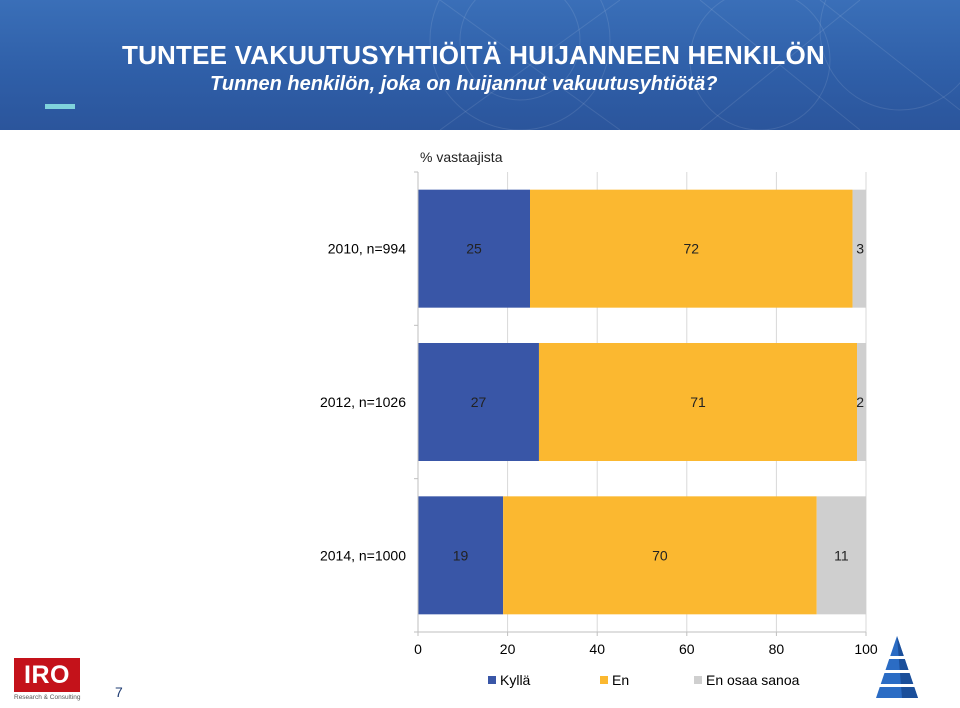 Image resolution: width=960 pixels, height=708 pixels. I want to click on data-label: 71, so click(698, 402).